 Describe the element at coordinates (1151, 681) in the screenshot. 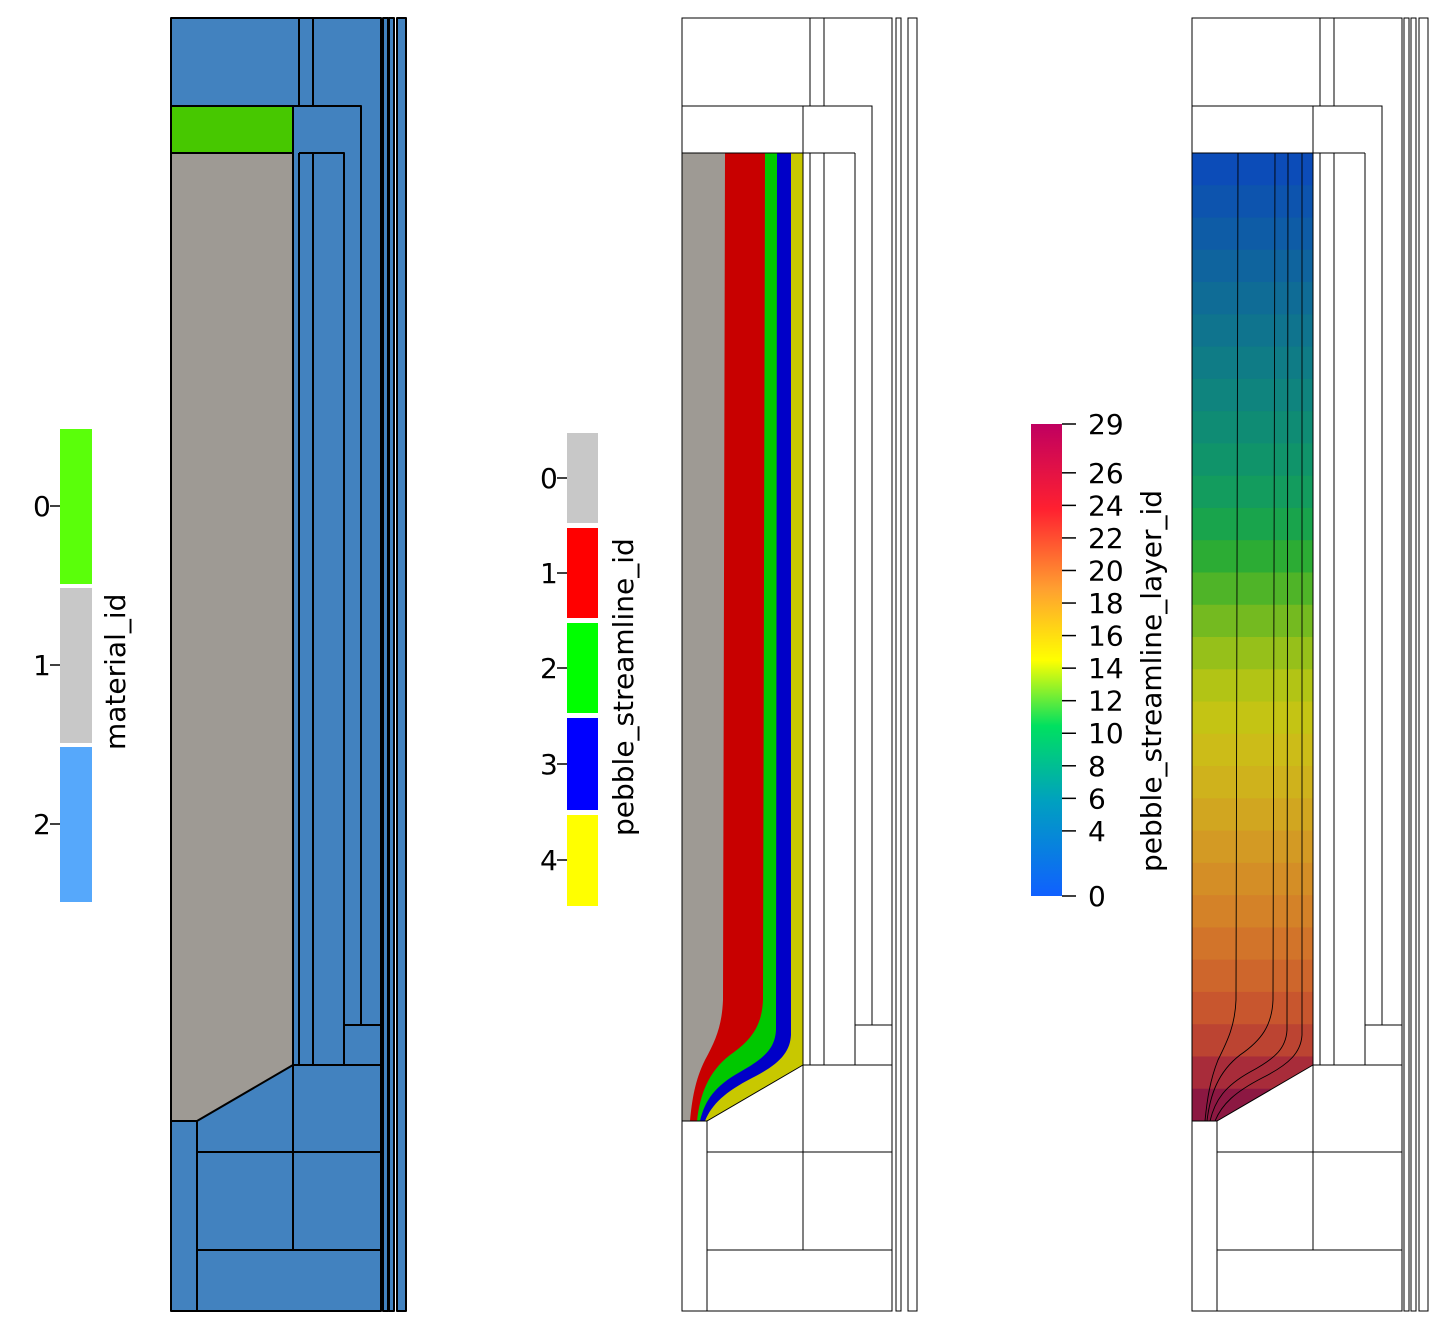

I see `layer-legend-title: pebble_streamline_layer_id` at that location.